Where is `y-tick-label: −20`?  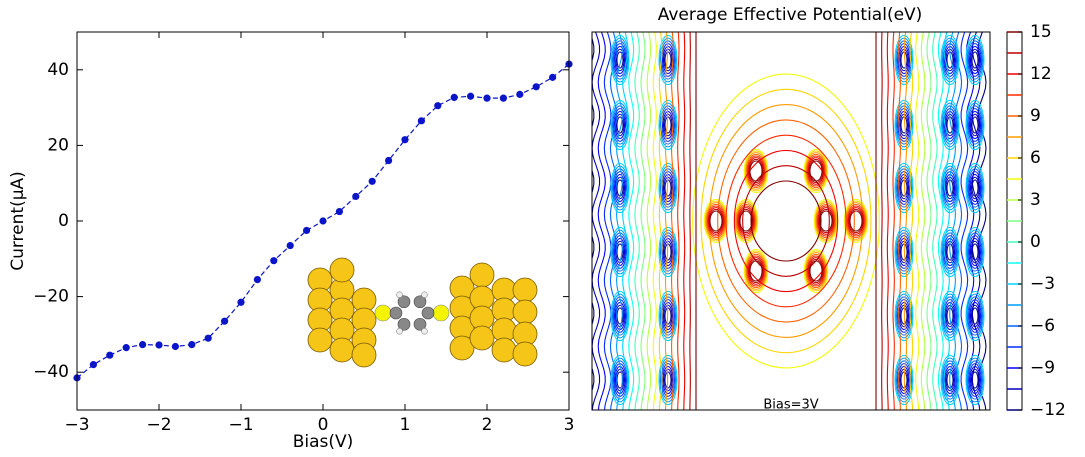 y-tick-label: −20 is located at coordinates (51, 297).